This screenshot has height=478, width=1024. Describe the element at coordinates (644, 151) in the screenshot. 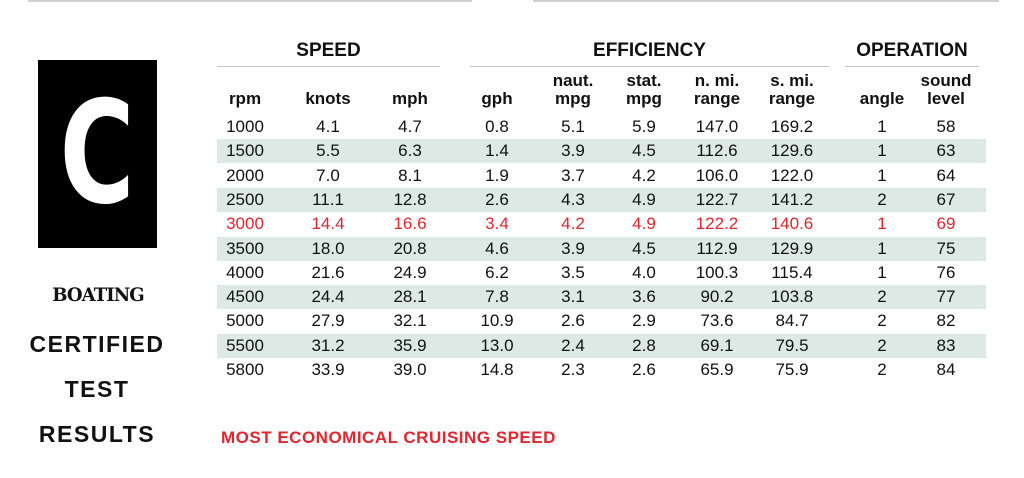

I see `table-cell: 4.5` at that location.